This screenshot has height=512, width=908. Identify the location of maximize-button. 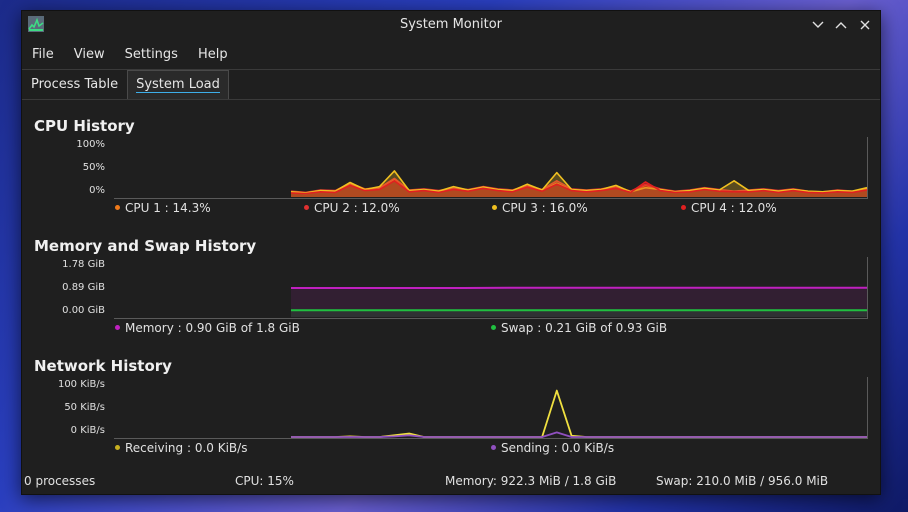
(841, 25).